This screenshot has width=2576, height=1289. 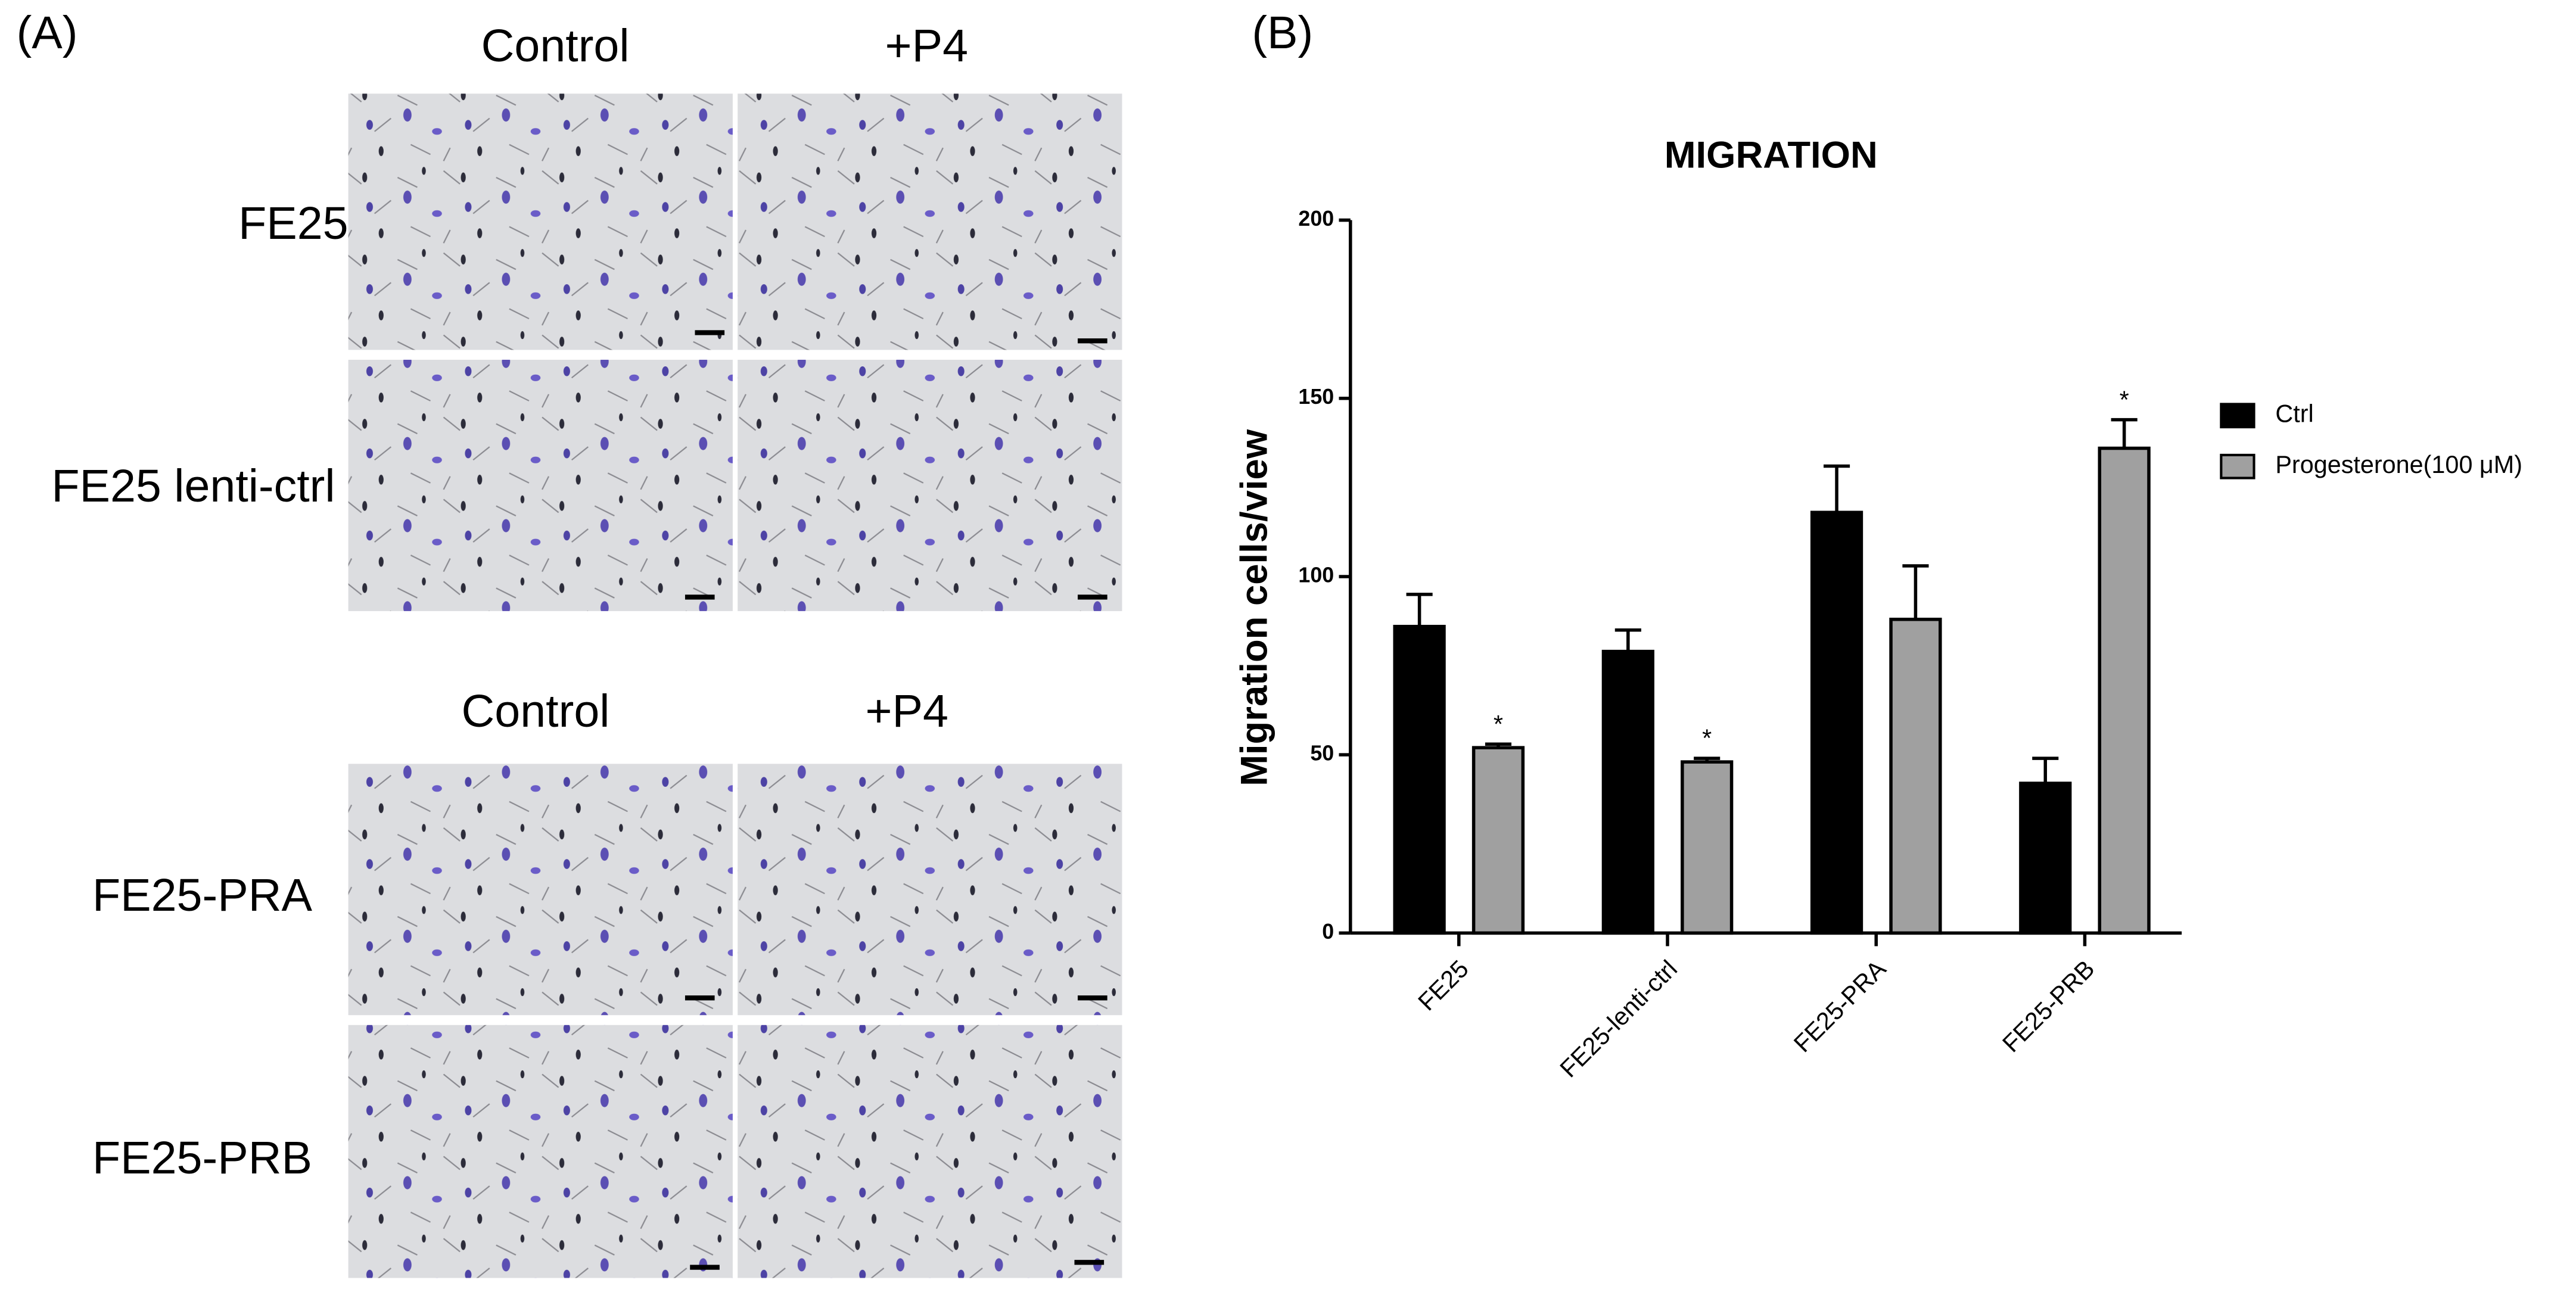 What do you see at coordinates (1322, 754) in the screenshot?
I see `y-tick-label: 50` at bounding box center [1322, 754].